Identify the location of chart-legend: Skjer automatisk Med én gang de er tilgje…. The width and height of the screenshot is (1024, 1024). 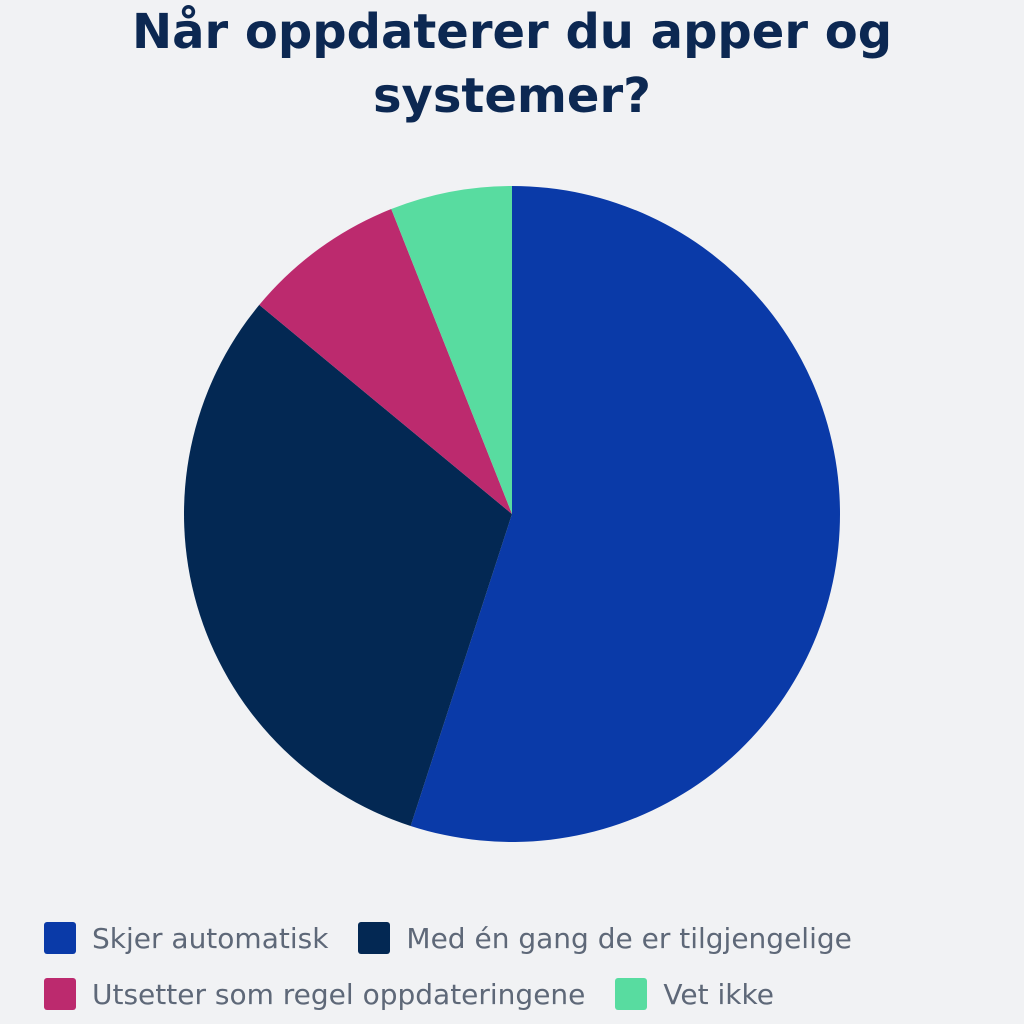
(524, 966).